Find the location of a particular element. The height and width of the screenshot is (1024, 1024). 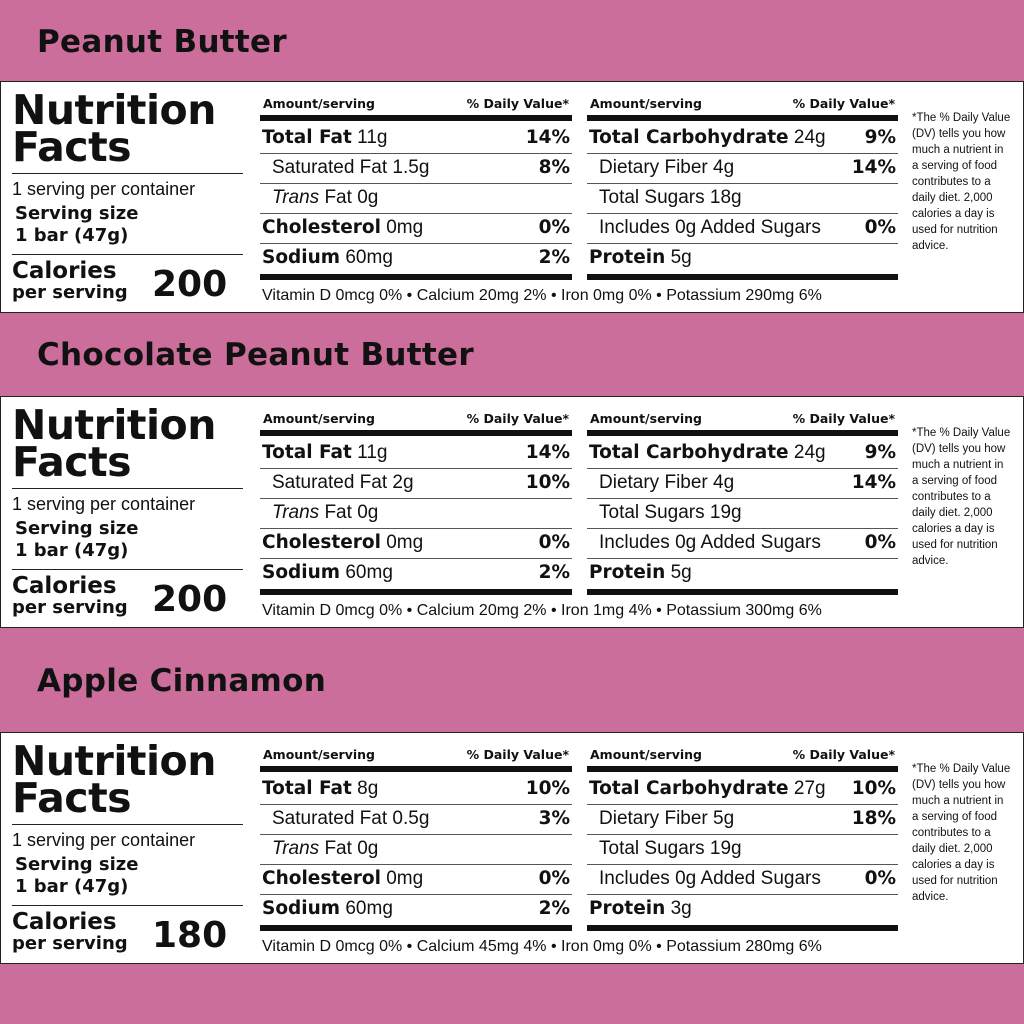

calories-value: 200 is located at coordinates (190, 284).